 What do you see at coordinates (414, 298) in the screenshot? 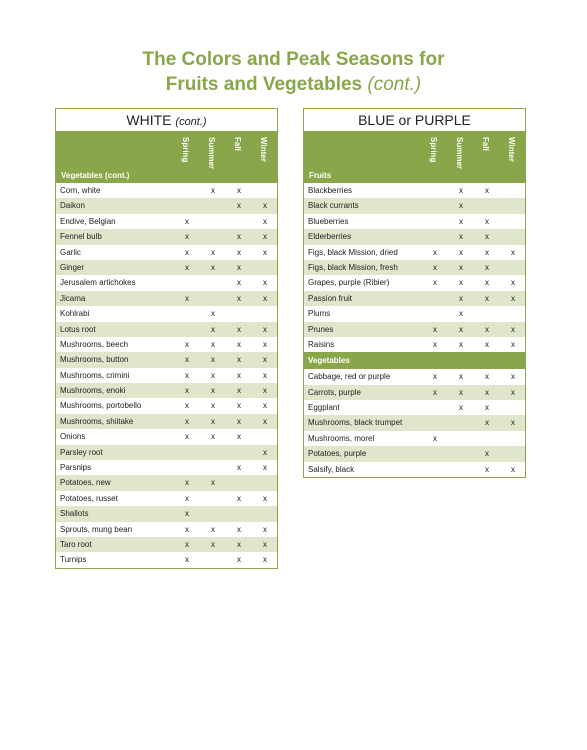
I see `table-row: Passion fruit x x x` at bounding box center [414, 298].